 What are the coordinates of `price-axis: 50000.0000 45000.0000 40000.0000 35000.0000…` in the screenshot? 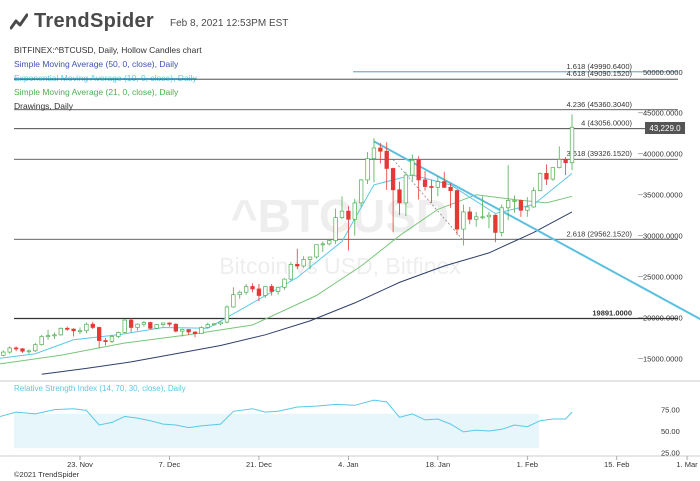 It's located at (660, 216).